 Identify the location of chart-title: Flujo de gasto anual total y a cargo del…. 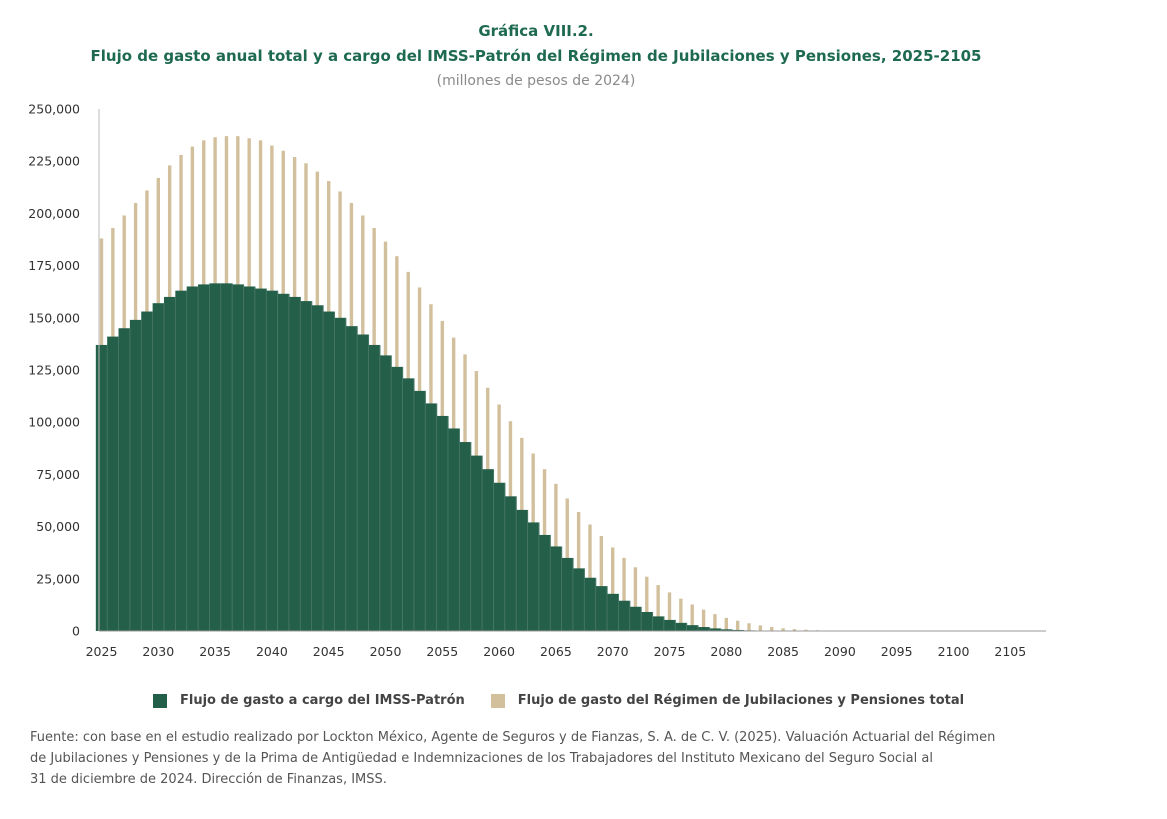
(536, 56).